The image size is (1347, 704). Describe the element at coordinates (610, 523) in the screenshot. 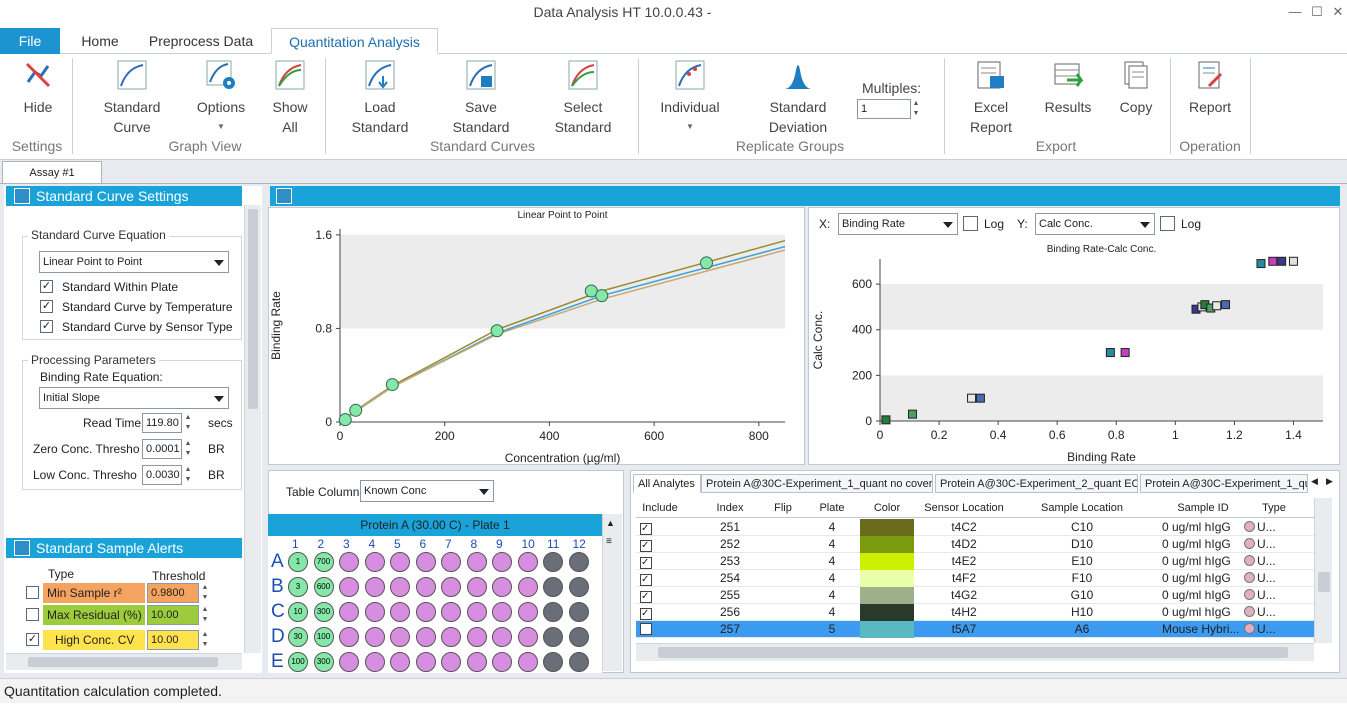

I see `scroll-up-icon: ▲` at that location.